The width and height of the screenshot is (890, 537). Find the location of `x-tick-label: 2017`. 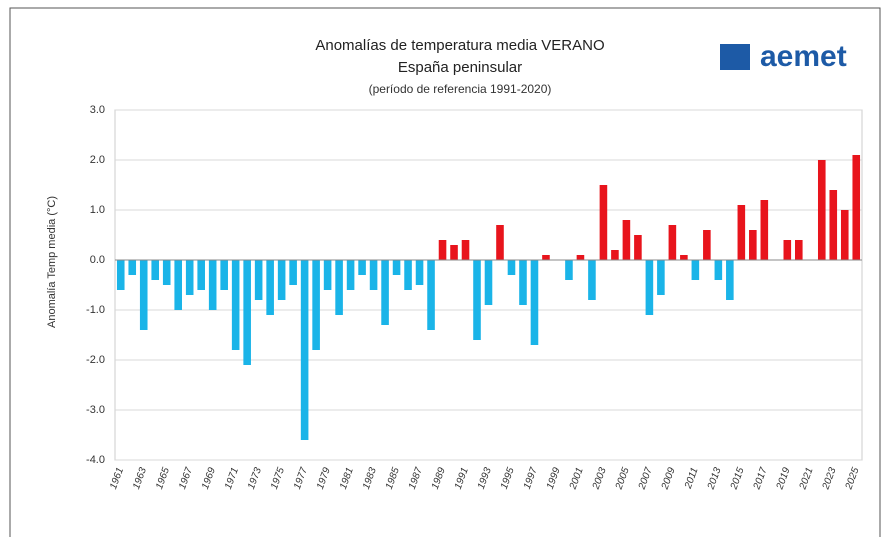

x-tick-label: 2017 is located at coordinates (760, 479).